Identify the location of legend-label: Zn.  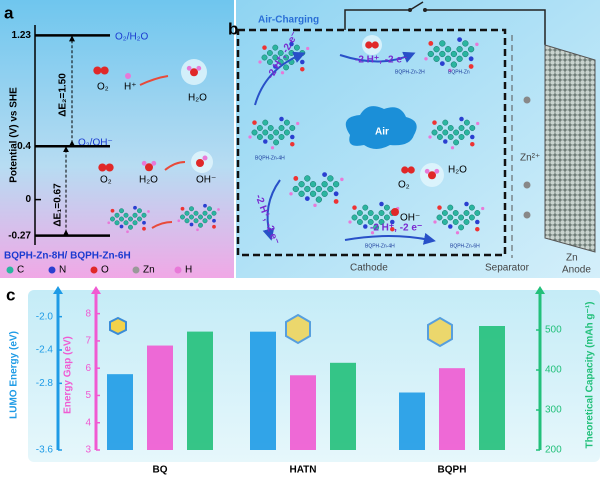
(149, 270).